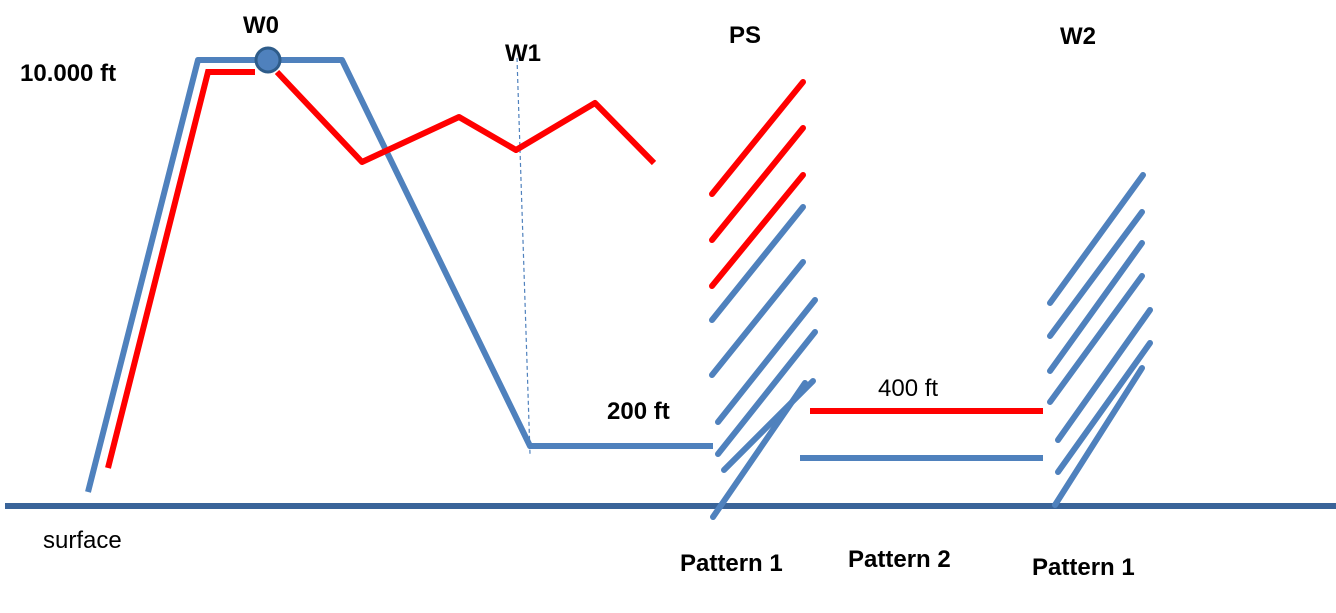  What do you see at coordinates (180, 269) in the screenshot?
I see `red-flight-path` at bounding box center [180, 269].